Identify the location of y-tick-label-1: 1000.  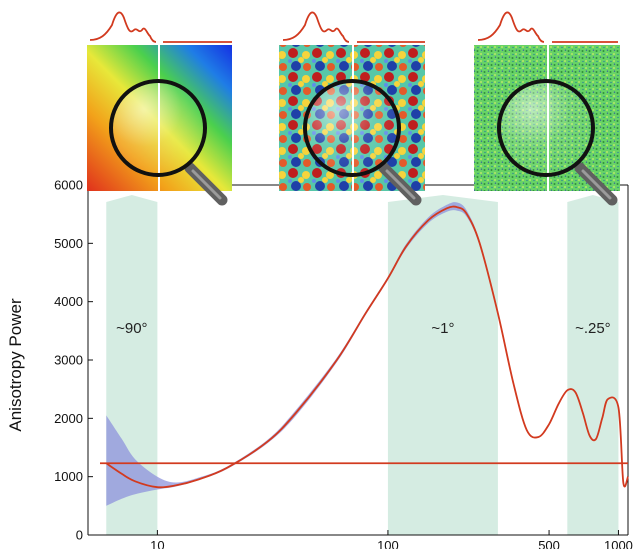
(68, 476).